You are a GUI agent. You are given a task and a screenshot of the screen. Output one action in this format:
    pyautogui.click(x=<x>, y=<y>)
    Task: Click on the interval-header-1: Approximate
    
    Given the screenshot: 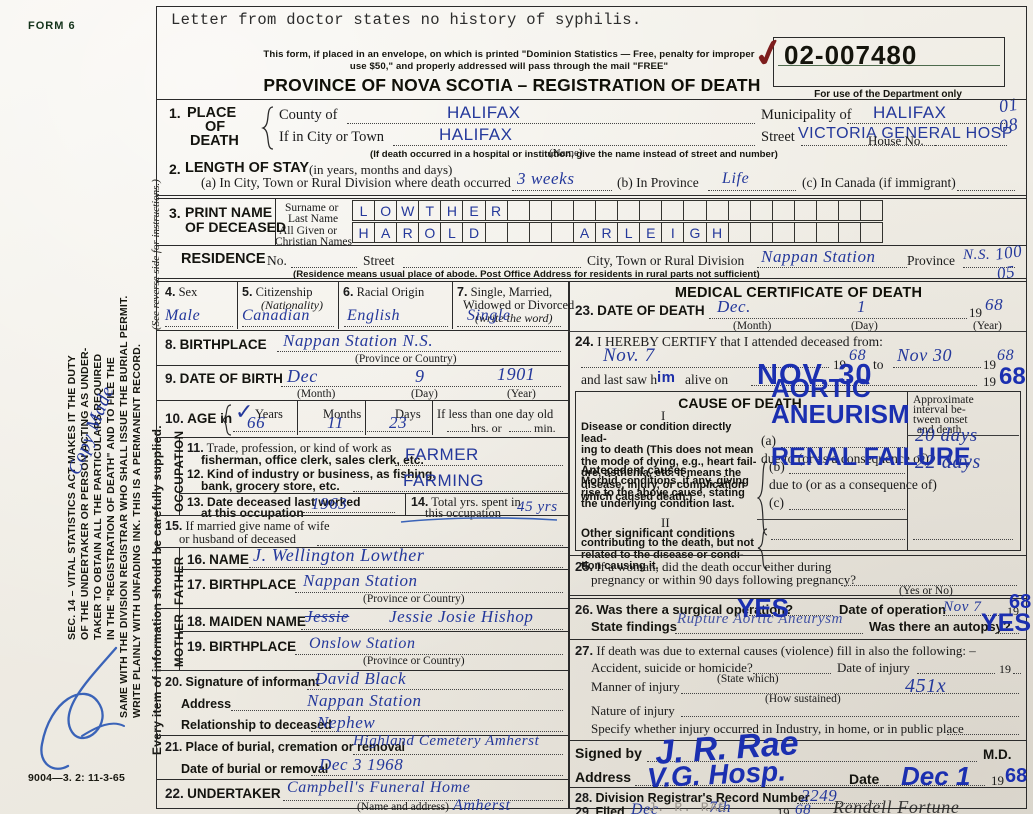 What is the action you would take?
    pyautogui.click(x=943, y=400)
    